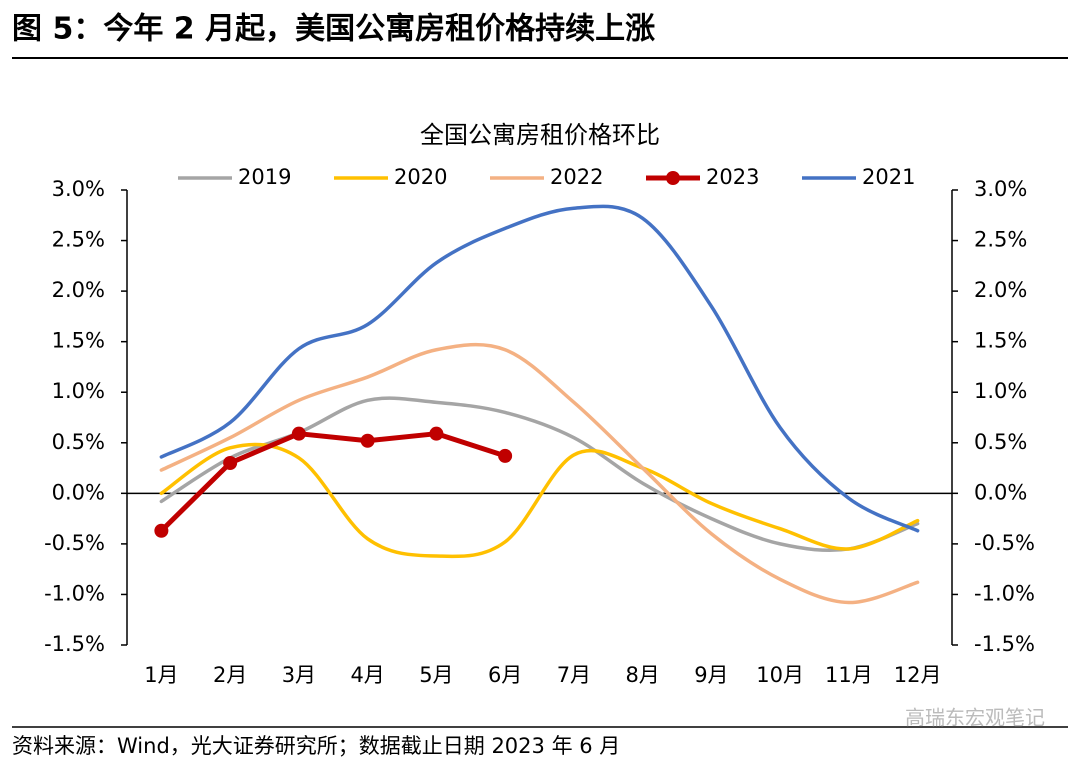  What do you see at coordinates (78, 442) in the screenshot?
I see `y-tick-label: 0.5%` at bounding box center [78, 442].